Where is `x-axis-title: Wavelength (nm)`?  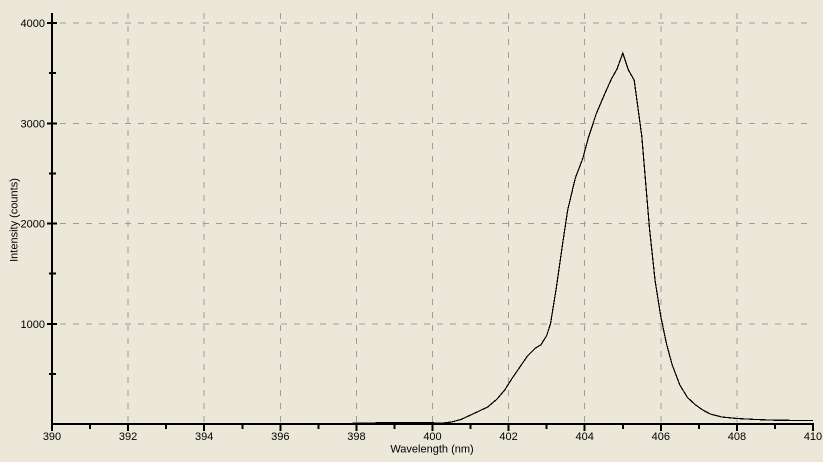 x-axis-title: Wavelength (nm) is located at coordinates (432, 449).